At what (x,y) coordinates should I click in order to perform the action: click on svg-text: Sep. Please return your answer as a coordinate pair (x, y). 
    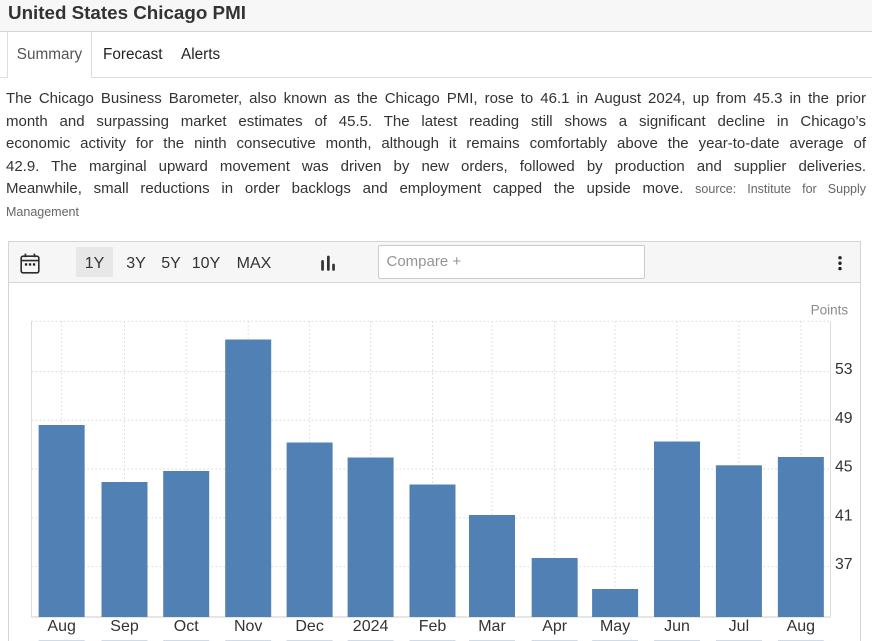
    Looking at the image, I should click on (124, 626).